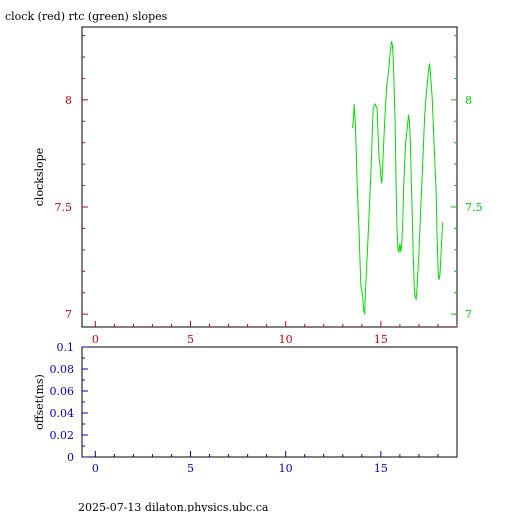 The image size is (512, 512). I want to click on top-x-tick-label: 0, so click(95, 339).